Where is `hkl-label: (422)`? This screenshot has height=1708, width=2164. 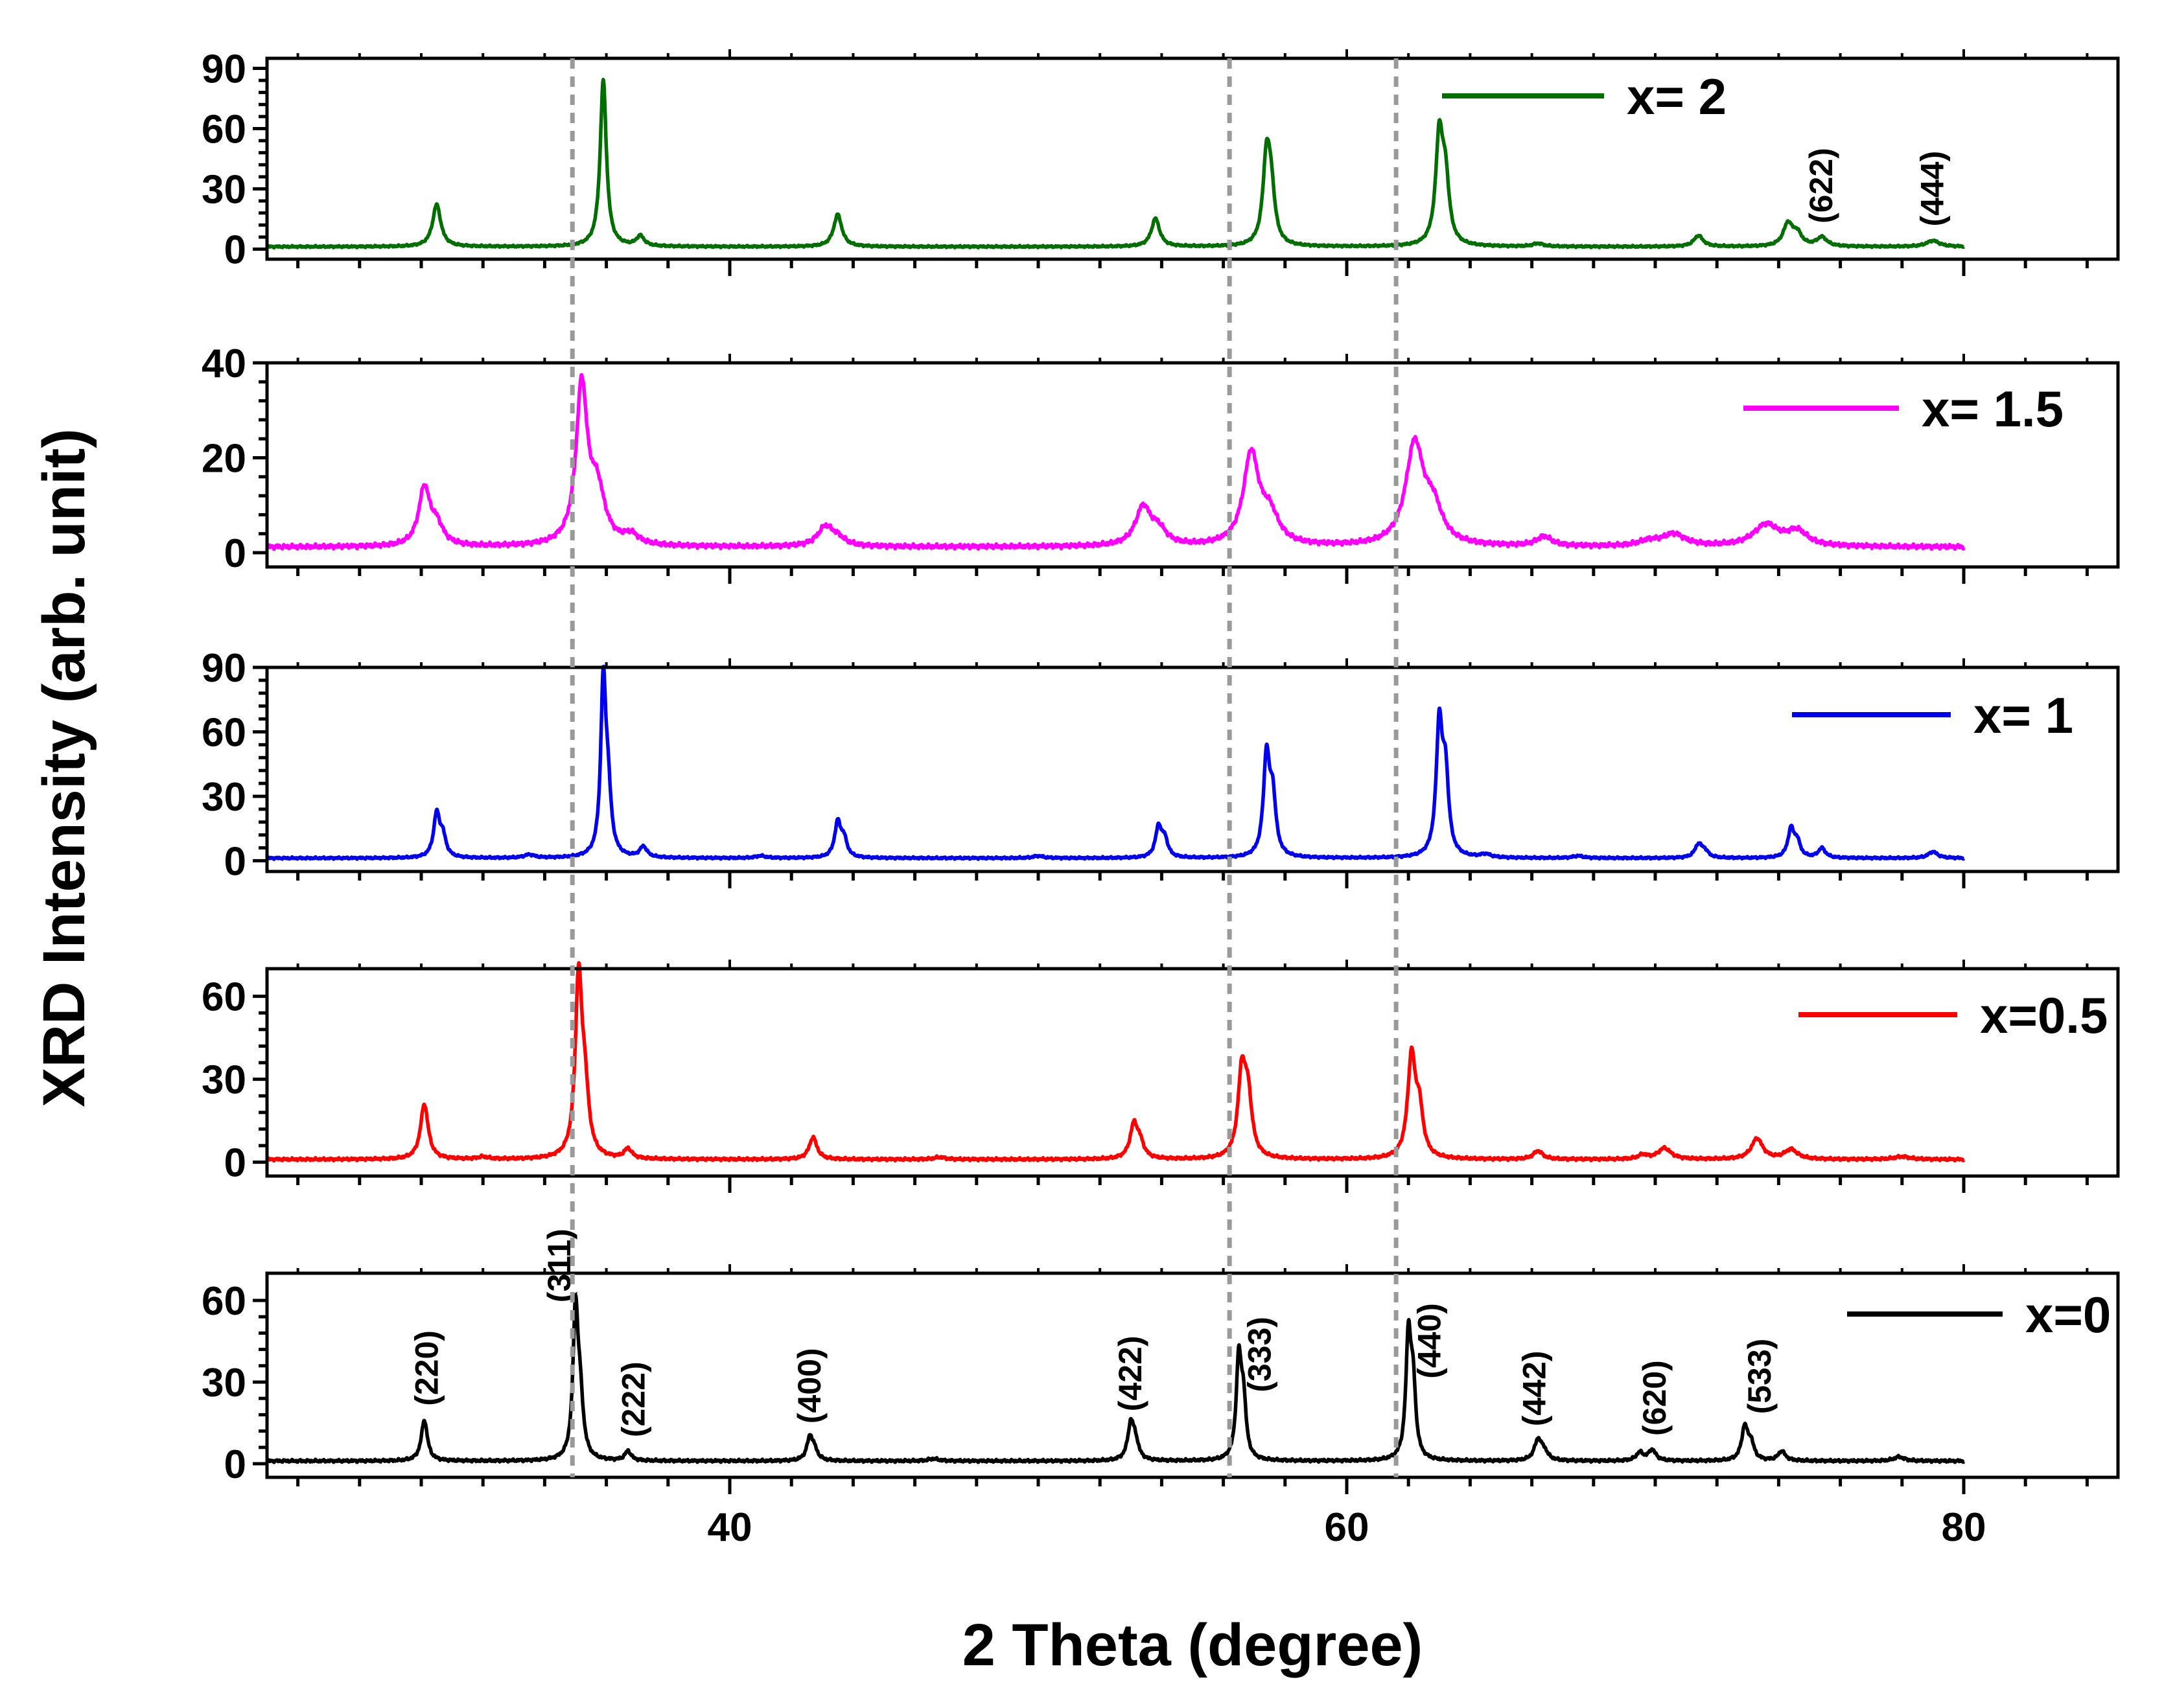 hkl-label: (422) is located at coordinates (1130, 1373).